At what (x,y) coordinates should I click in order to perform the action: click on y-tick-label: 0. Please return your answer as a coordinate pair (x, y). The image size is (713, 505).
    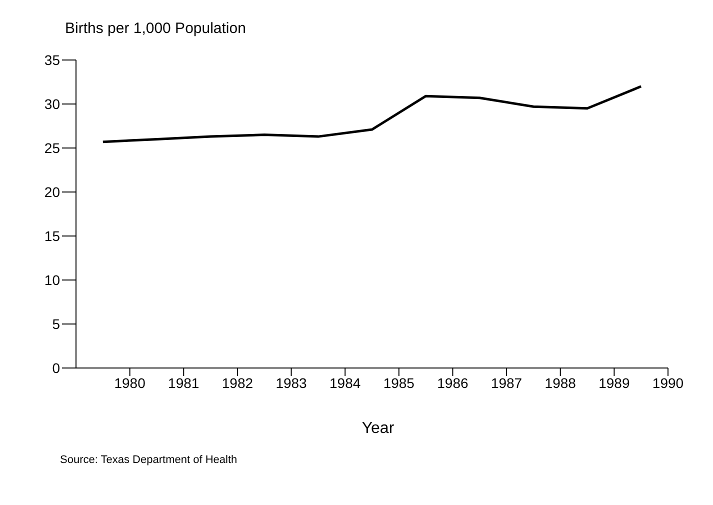
    Looking at the image, I should click on (56, 368).